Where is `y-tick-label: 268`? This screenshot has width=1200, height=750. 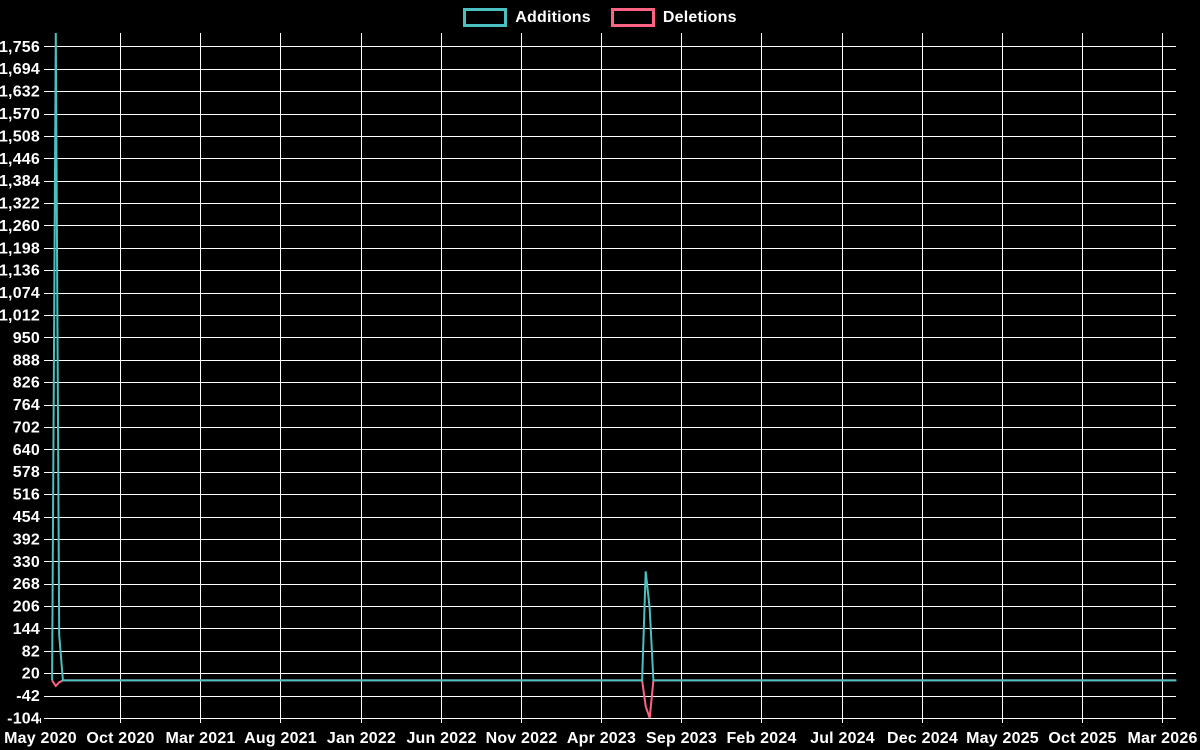
y-tick-label: 268 is located at coordinates (26, 584).